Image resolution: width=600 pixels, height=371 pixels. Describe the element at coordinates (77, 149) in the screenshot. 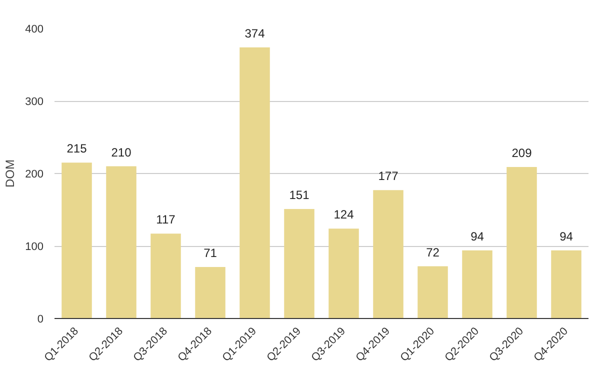

I see `data-label: 215` at that location.